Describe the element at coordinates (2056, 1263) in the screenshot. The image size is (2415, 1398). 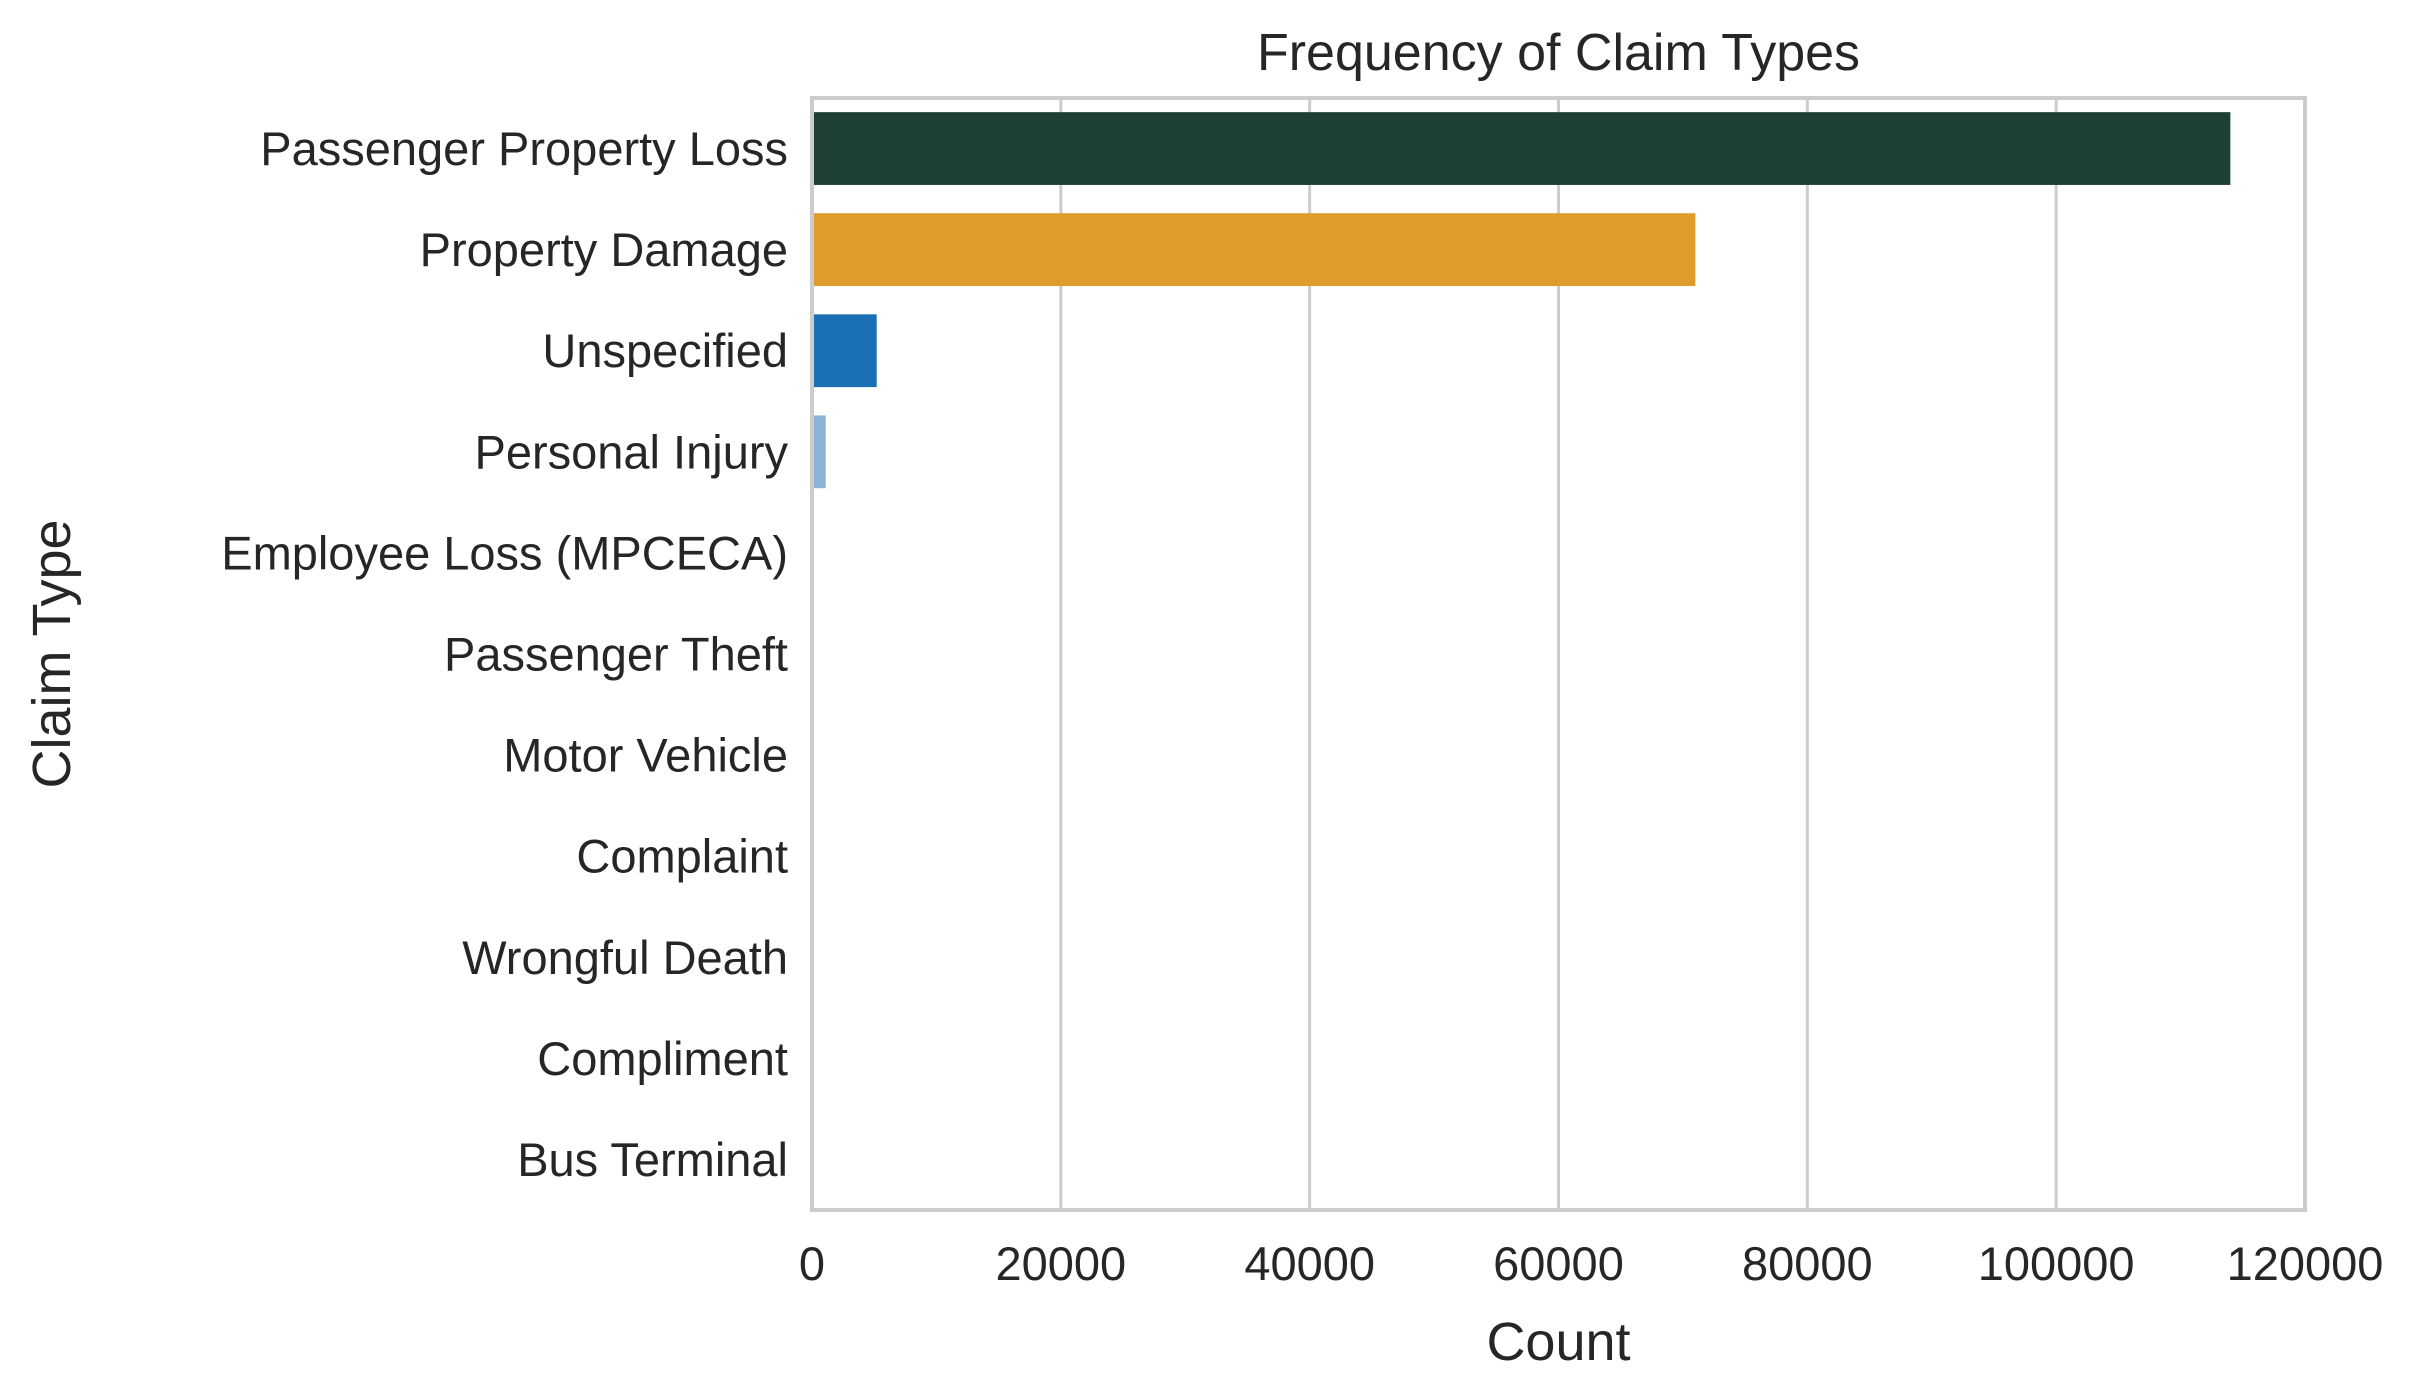
I see `x-tick-label: 100000` at that location.